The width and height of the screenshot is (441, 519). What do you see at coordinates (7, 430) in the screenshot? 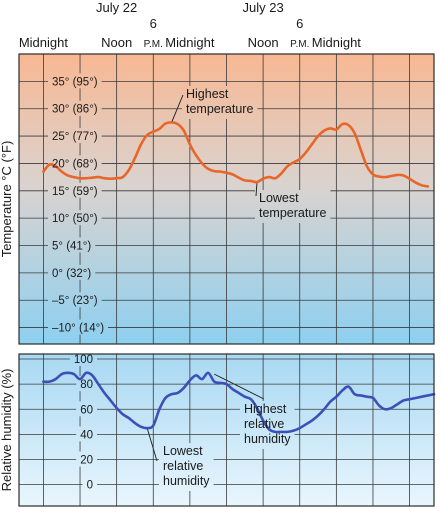
I see `humidity-y-axis-label: Relative humidity (%)` at bounding box center [7, 430].